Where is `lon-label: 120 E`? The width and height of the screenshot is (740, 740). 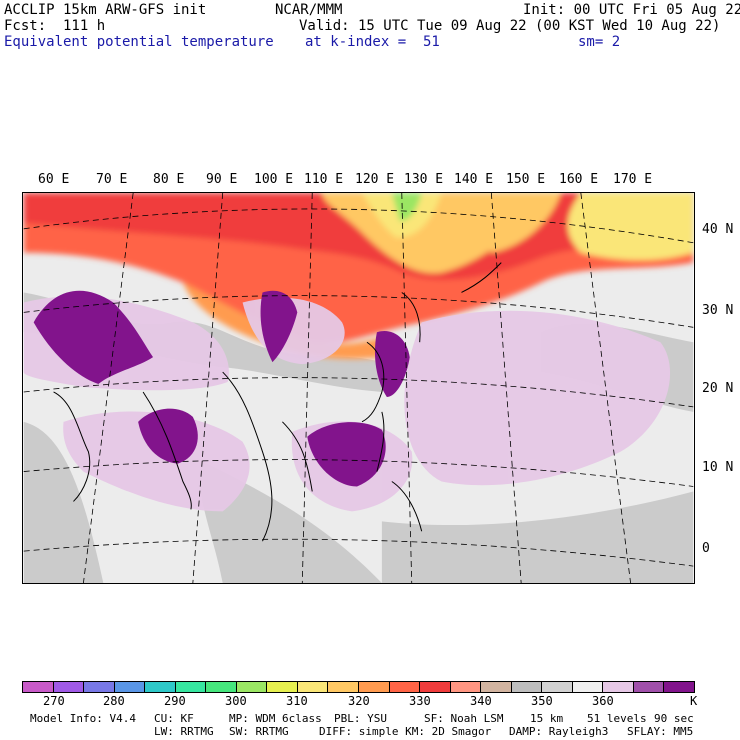
lon-label: 120 E is located at coordinates (375, 179).